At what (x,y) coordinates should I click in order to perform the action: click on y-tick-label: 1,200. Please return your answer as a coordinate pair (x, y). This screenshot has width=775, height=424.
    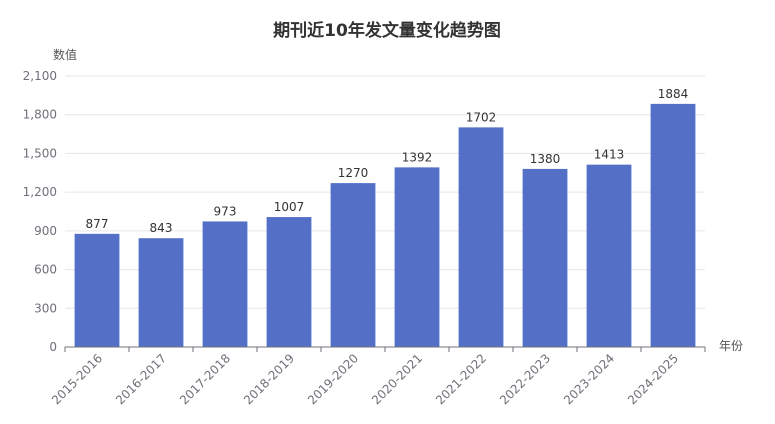
    Looking at the image, I should click on (40, 192).